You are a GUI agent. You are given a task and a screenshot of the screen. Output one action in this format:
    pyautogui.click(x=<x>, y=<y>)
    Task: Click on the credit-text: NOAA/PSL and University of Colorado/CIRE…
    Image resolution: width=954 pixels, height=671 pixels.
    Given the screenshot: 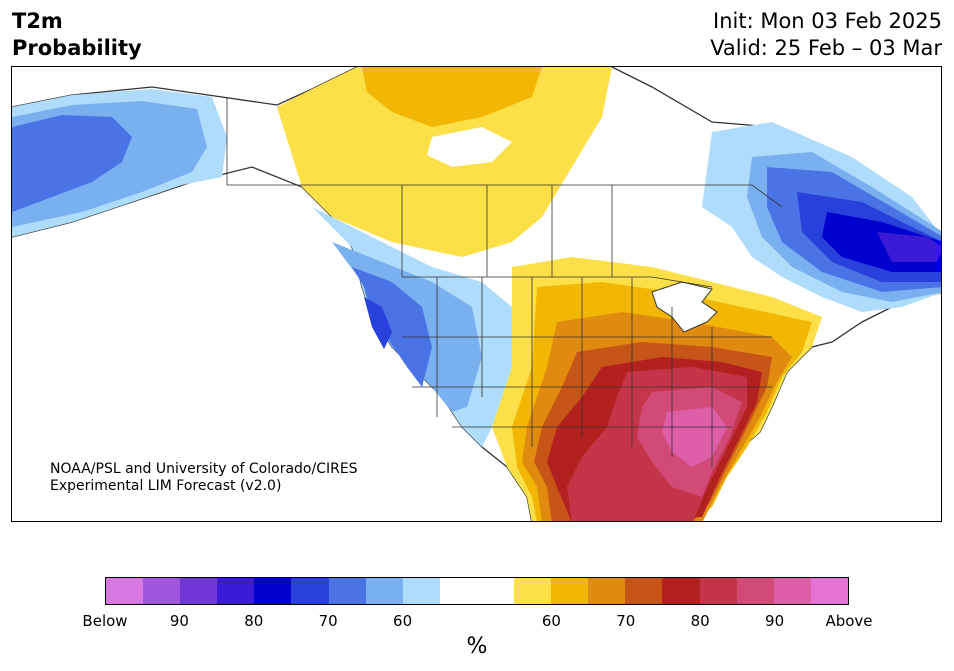 What is the action you would take?
    pyautogui.click(x=204, y=478)
    